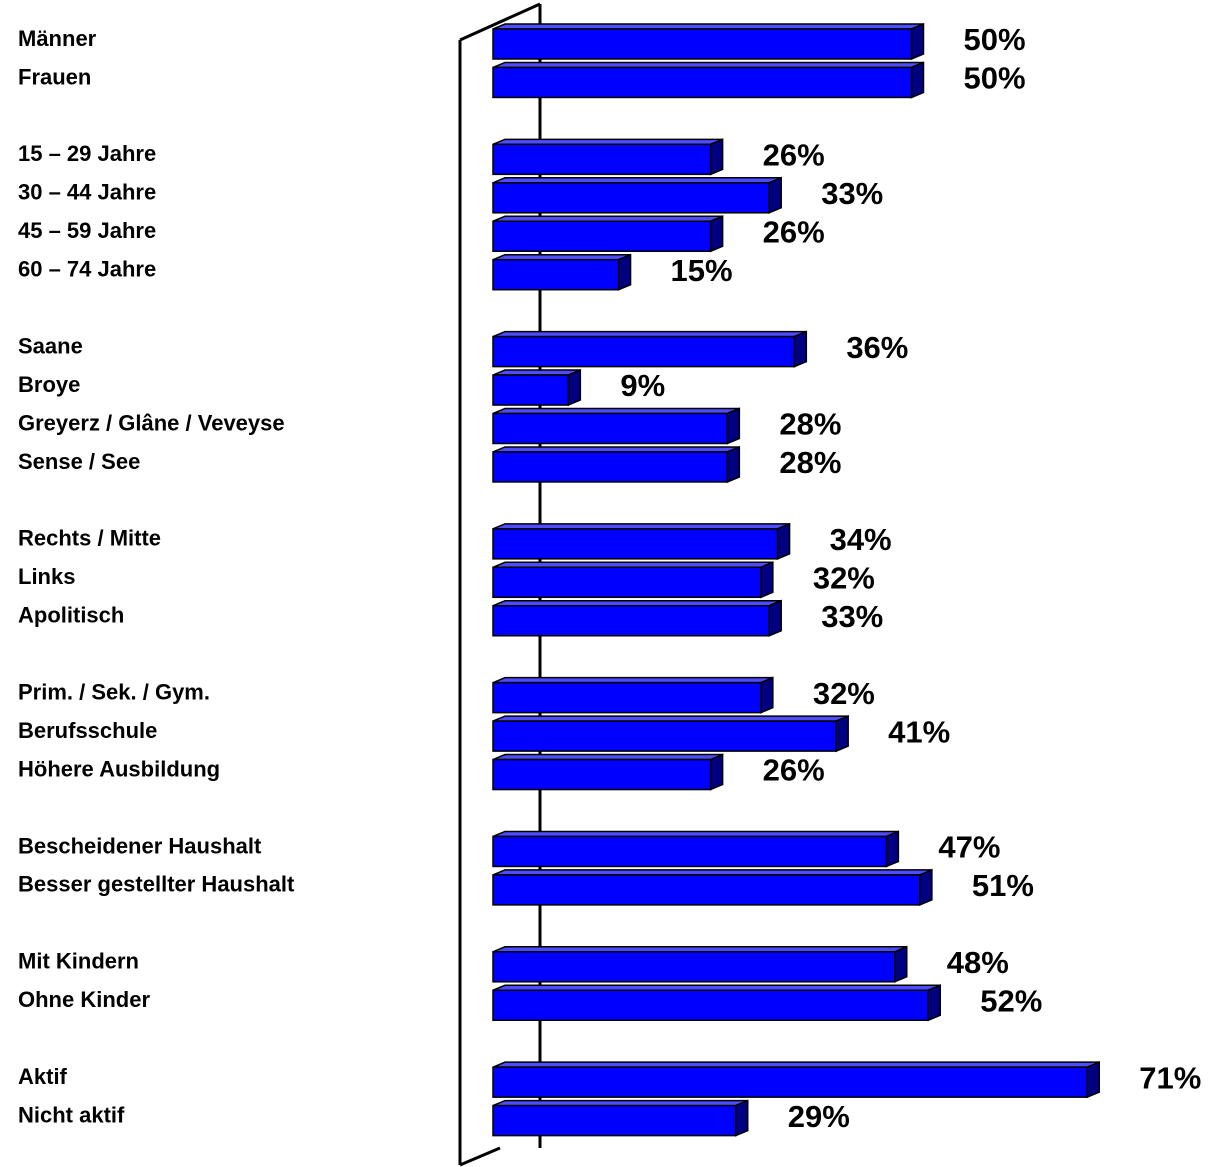 This screenshot has height=1167, width=1211. Describe the element at coordinates (151, 422) in the screenshot. I see `category-label: Greyerz / Glâne / Veveyse` at that location.